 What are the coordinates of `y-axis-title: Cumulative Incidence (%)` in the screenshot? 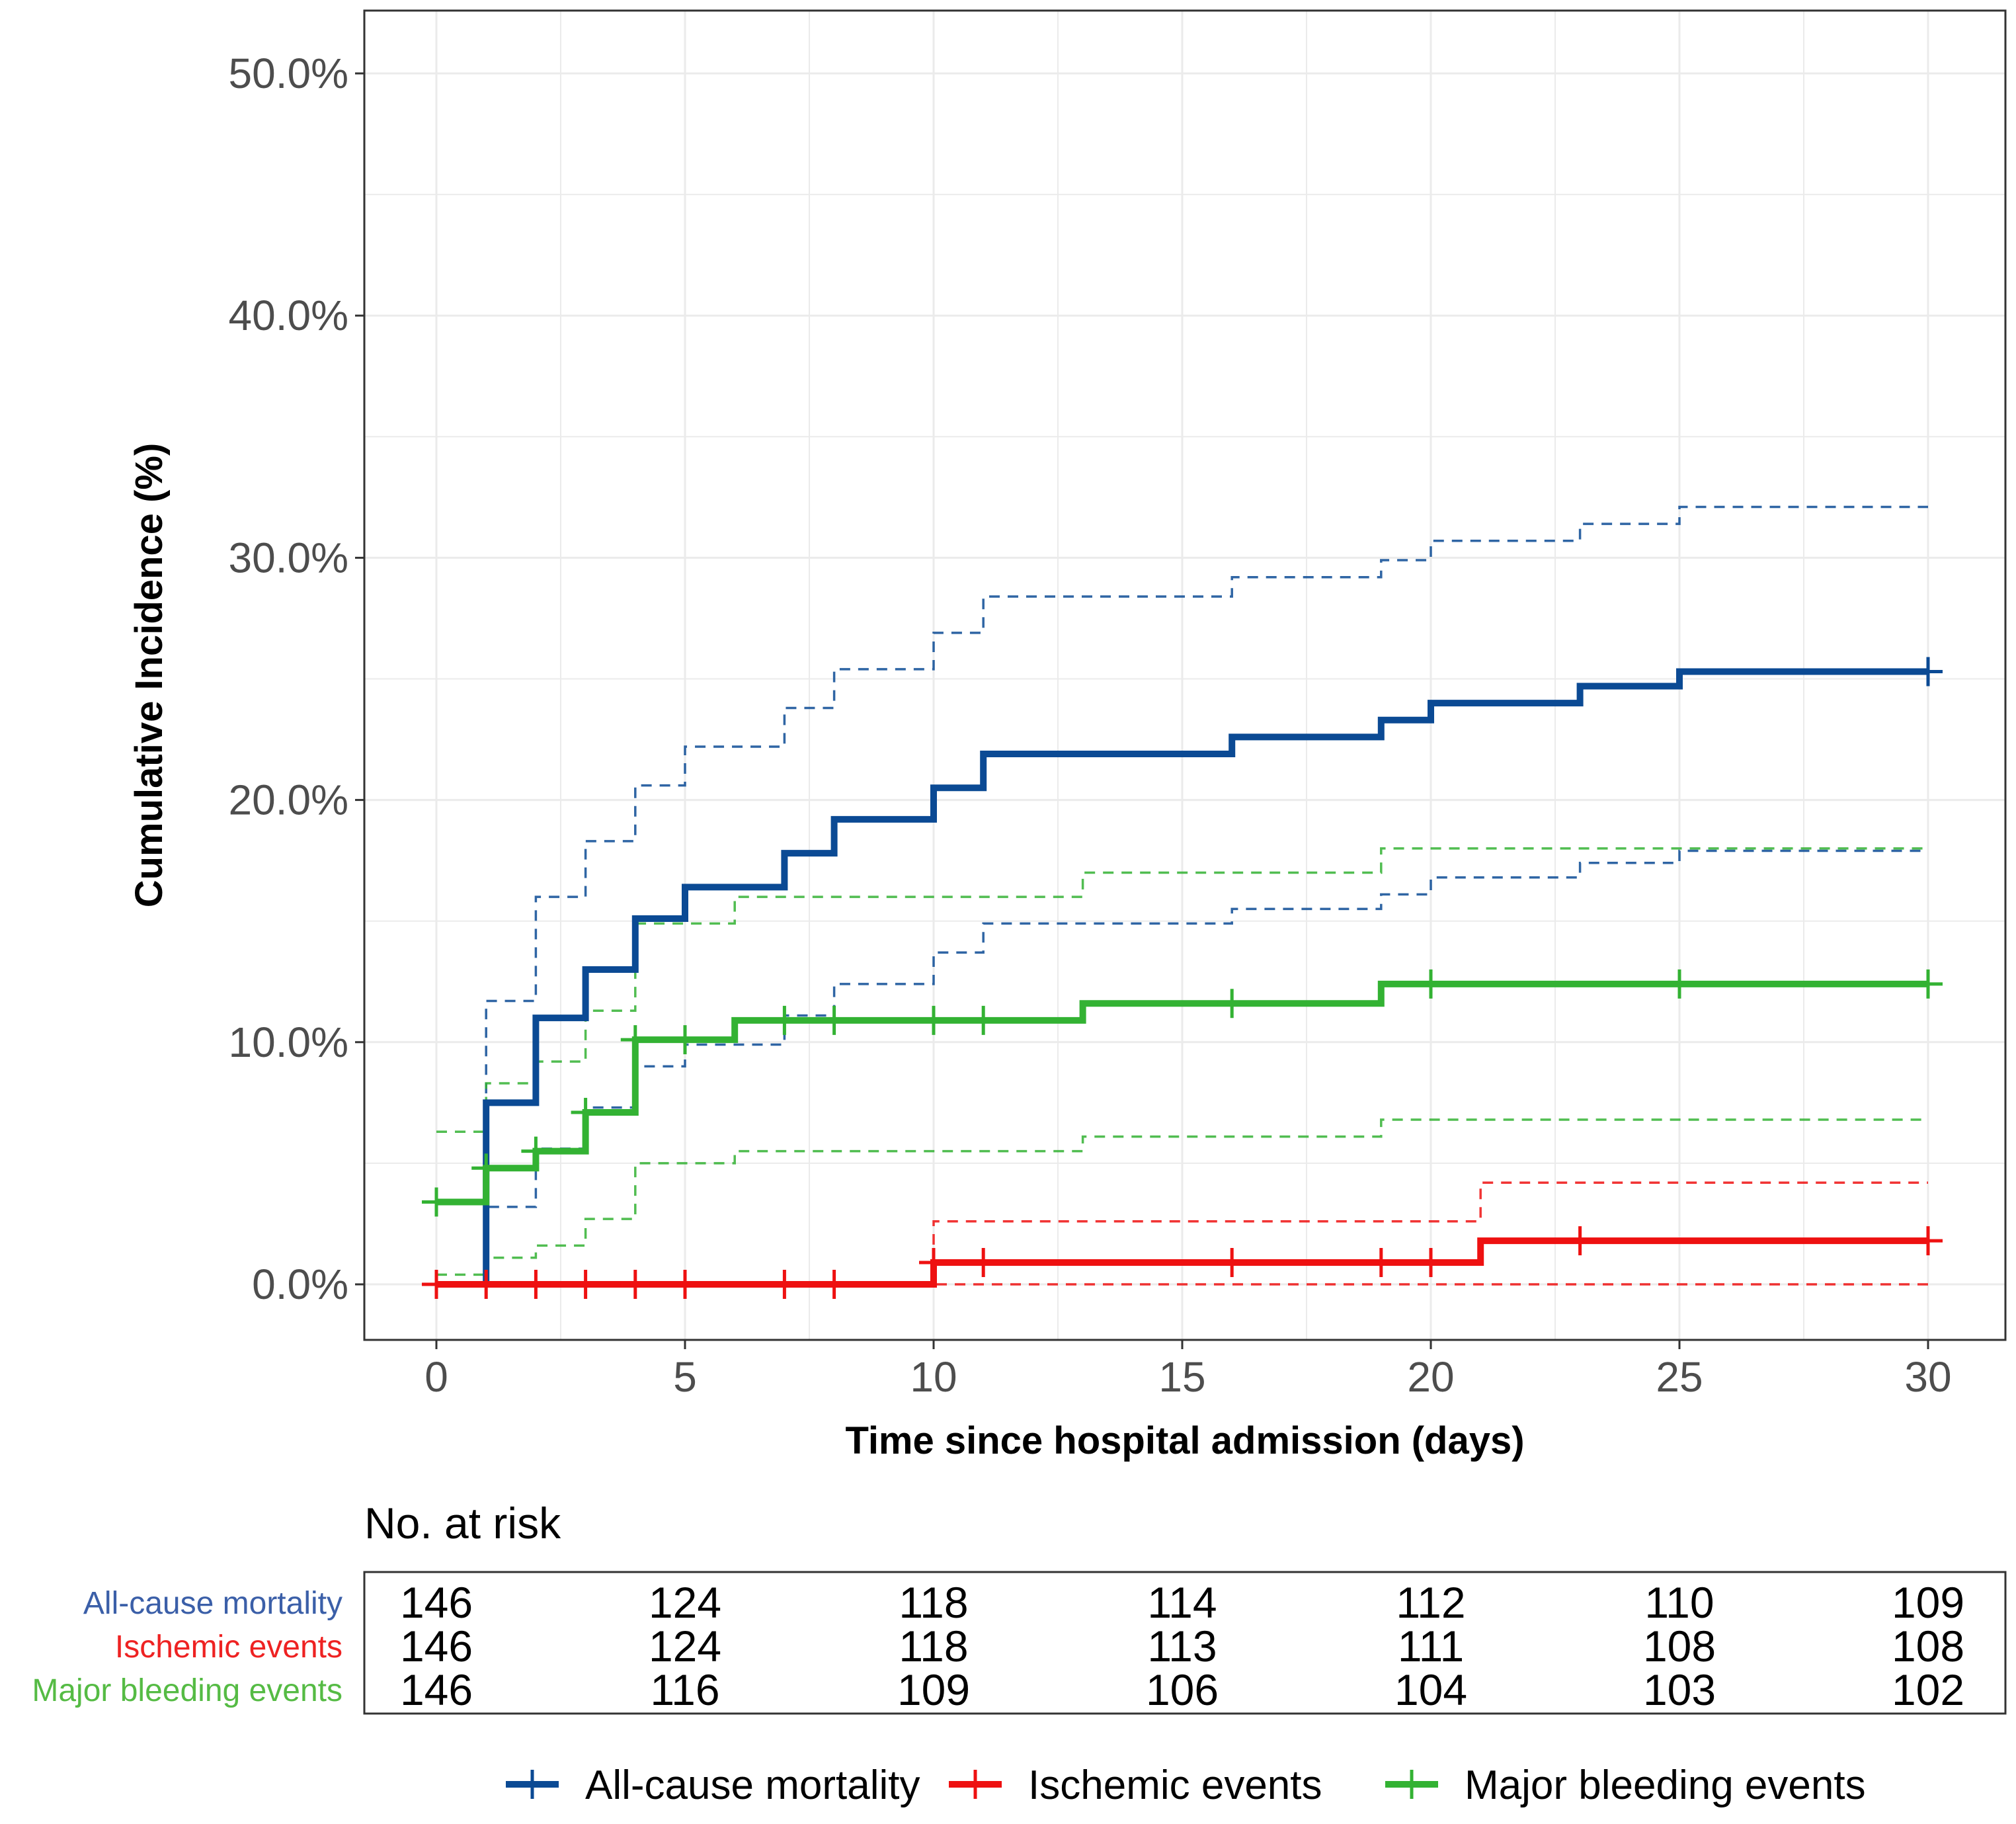 It's located at (149, 675).